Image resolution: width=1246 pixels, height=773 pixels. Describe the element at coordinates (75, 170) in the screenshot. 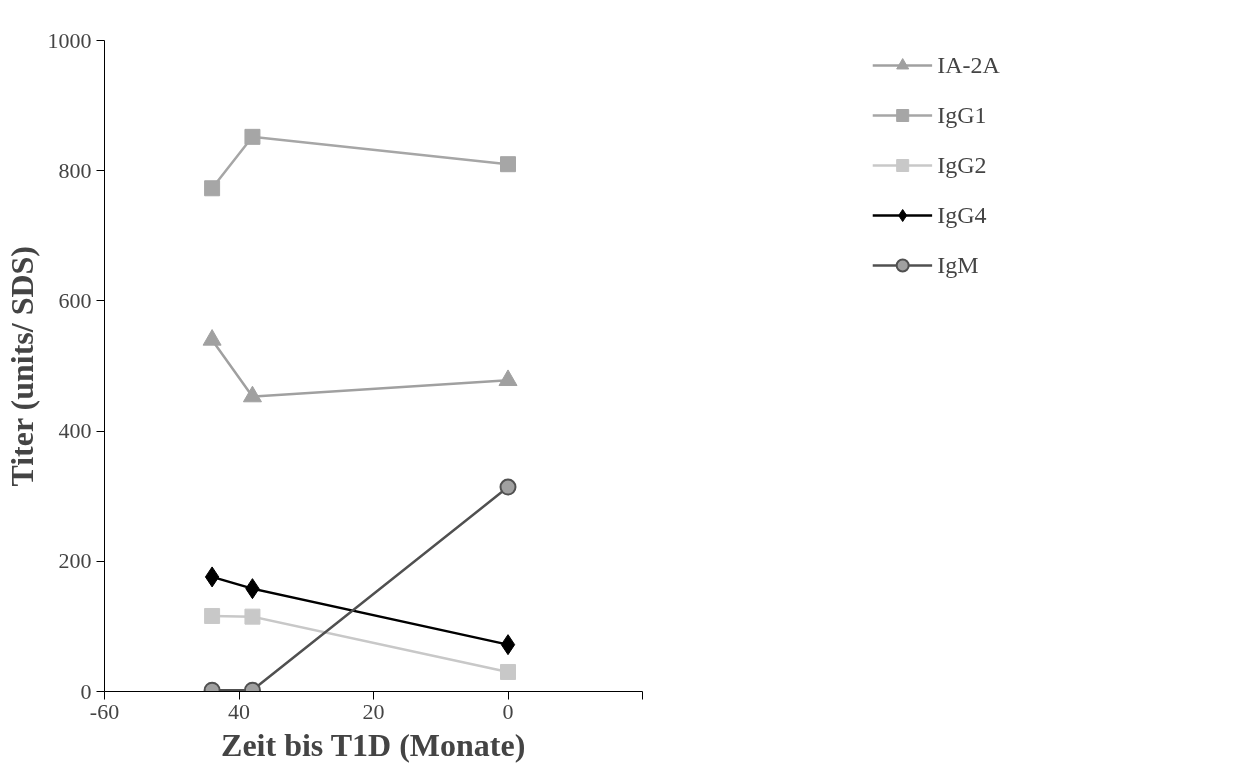

I see `y-tick-label: 800` at that location.